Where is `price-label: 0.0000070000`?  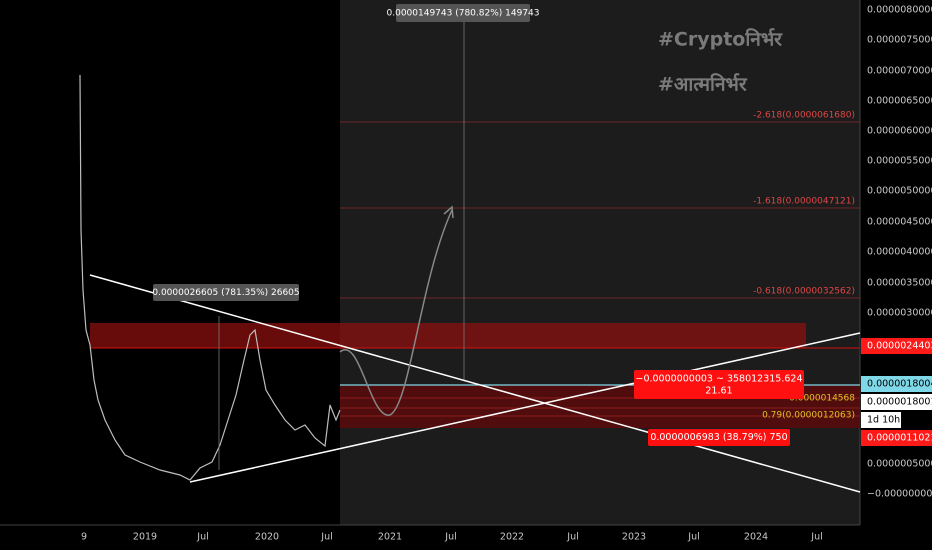 price-label: 0.0000070000 is located at coordinates (899, 71).